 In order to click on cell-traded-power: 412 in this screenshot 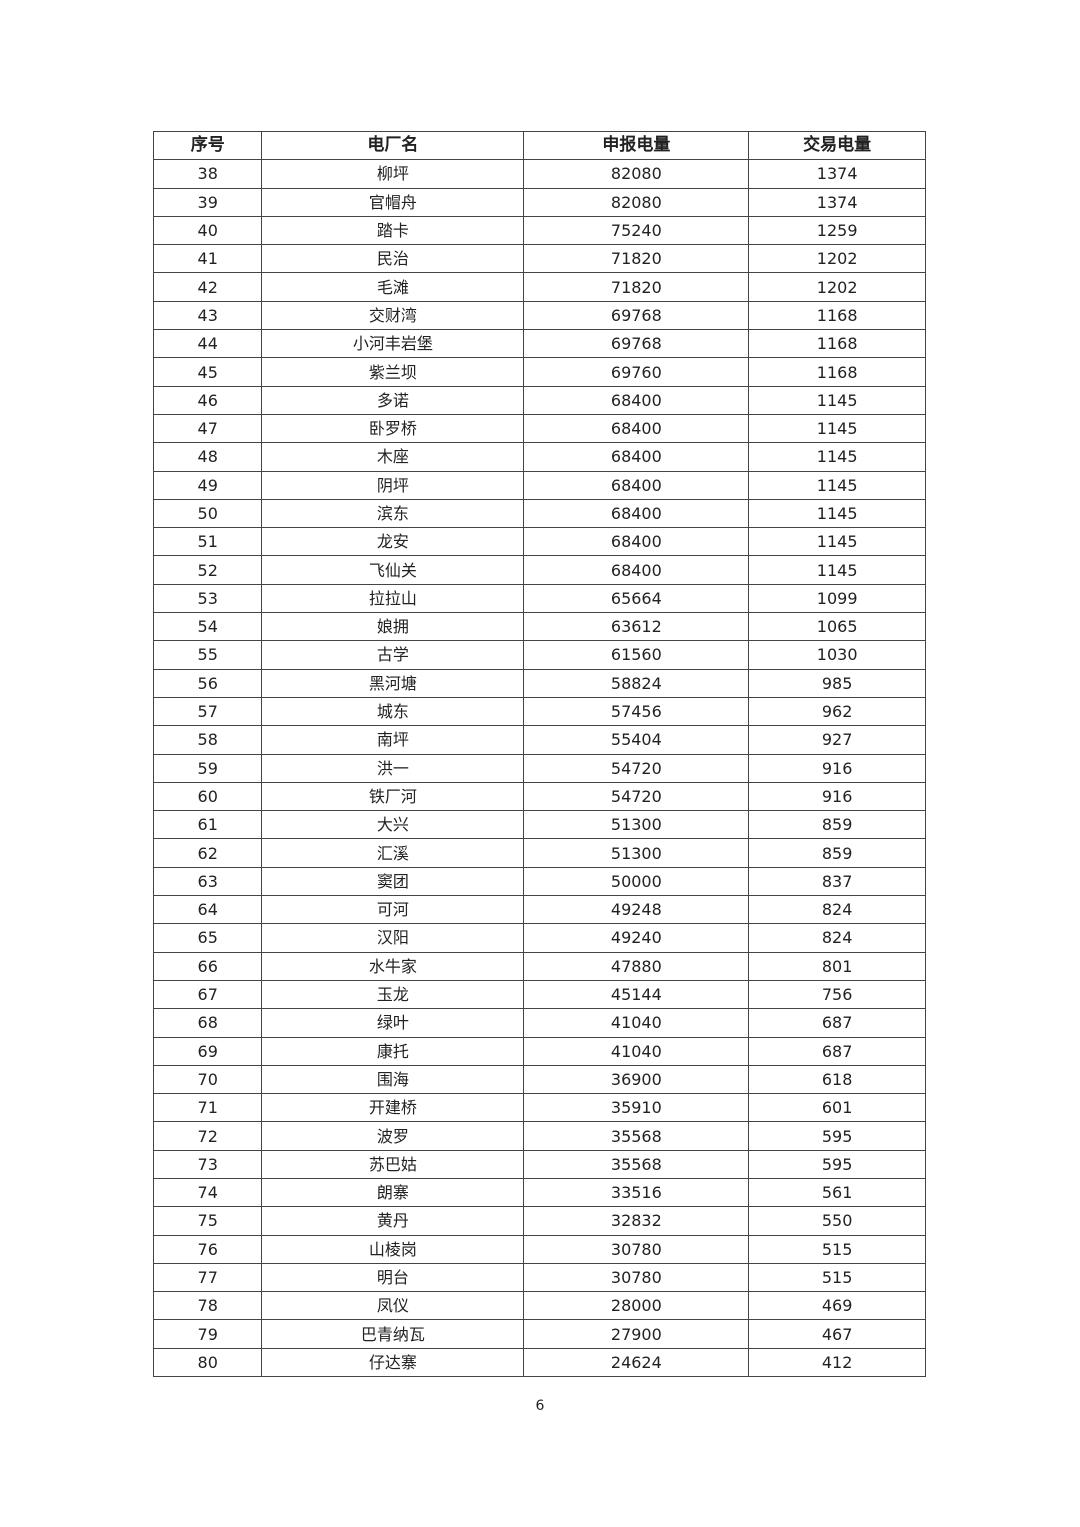, I will do `click(837, 1362)`.